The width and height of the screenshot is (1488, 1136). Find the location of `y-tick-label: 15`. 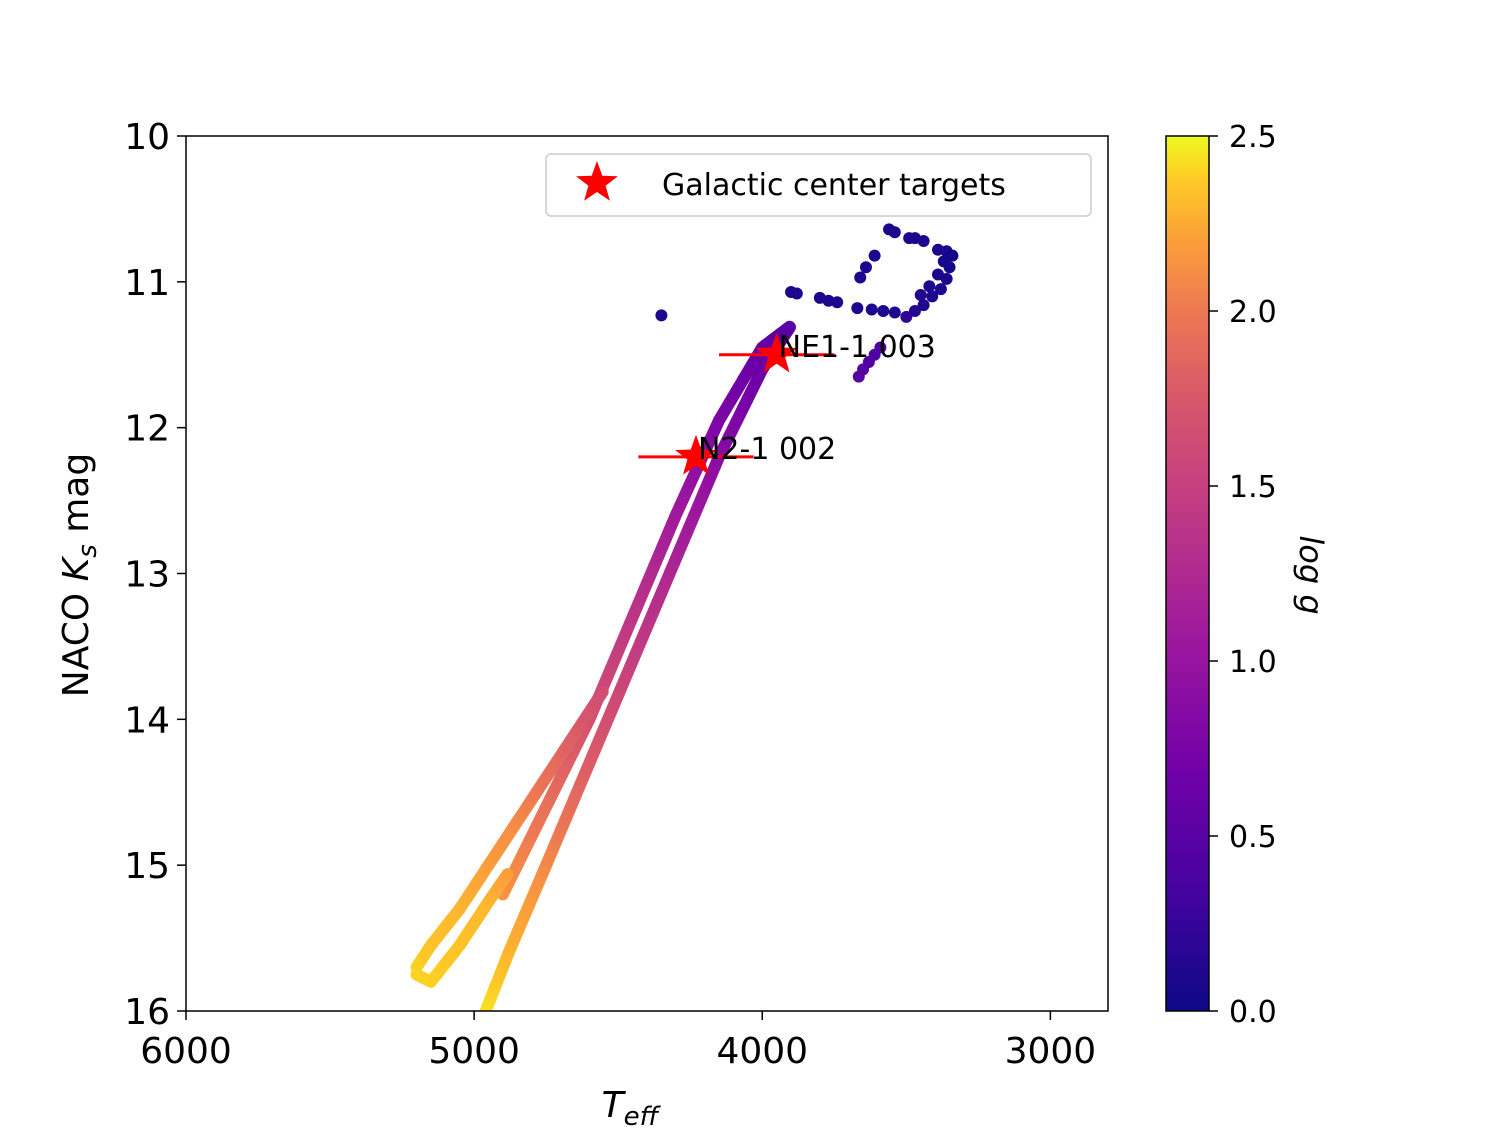

y-tick-label: 15 is located at coordinates (147, 866).